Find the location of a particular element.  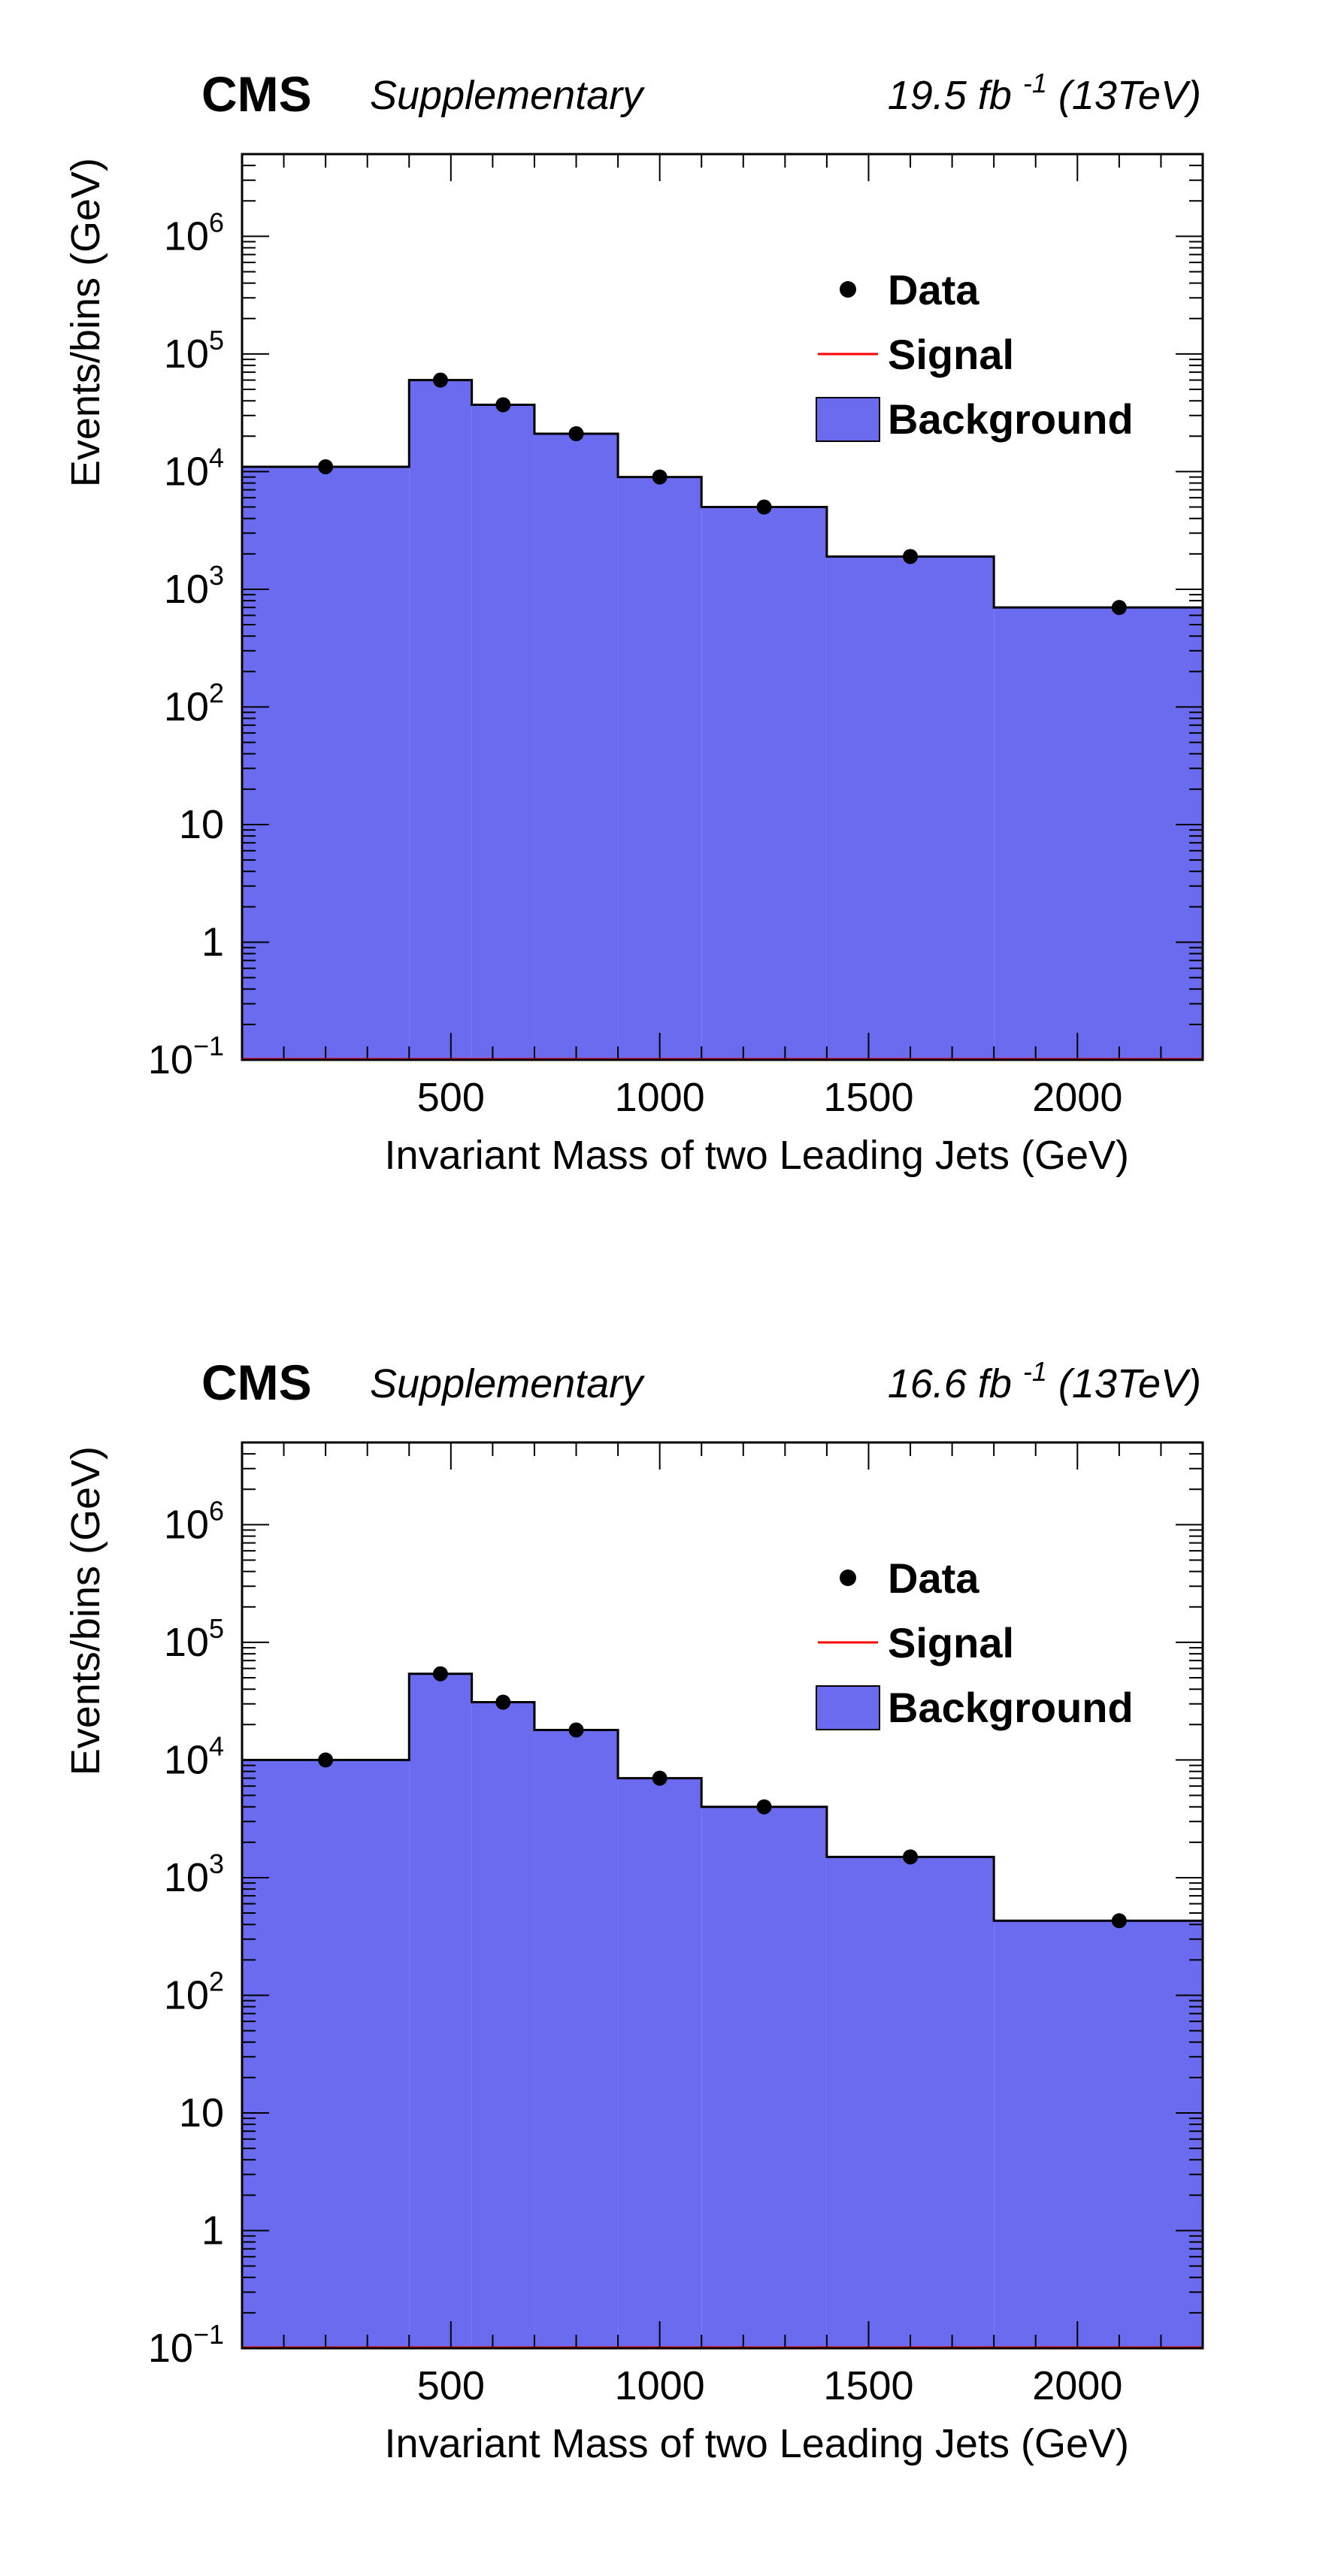

supplementary-label: Supplementary is located at coordinates (507, 1383).